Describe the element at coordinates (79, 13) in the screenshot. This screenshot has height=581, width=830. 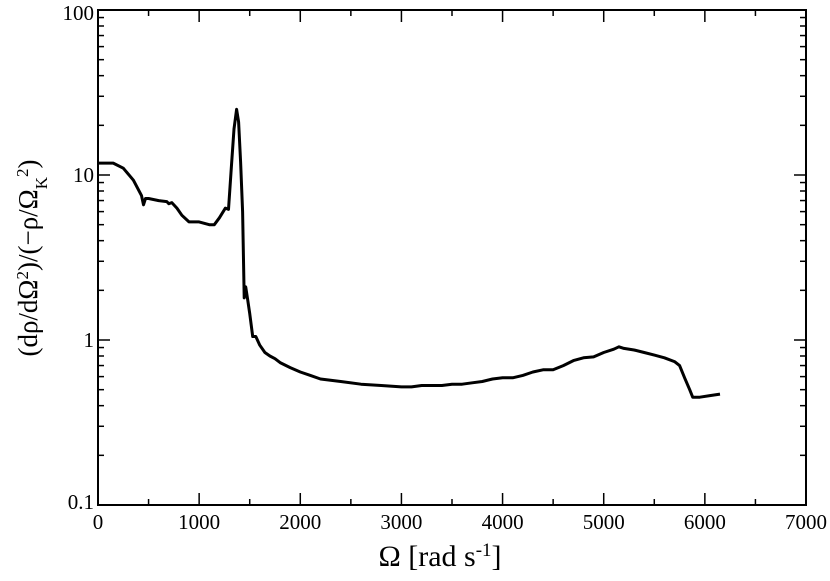
I see `y-tick-label: 100` at that location.